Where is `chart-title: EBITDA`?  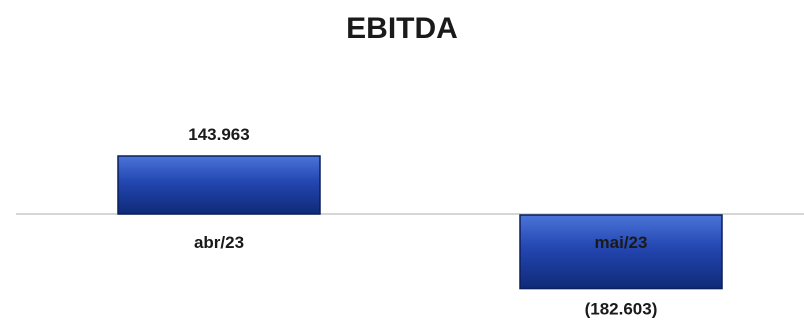 chart-title: EBITDA is located at coordinates (402, 28).